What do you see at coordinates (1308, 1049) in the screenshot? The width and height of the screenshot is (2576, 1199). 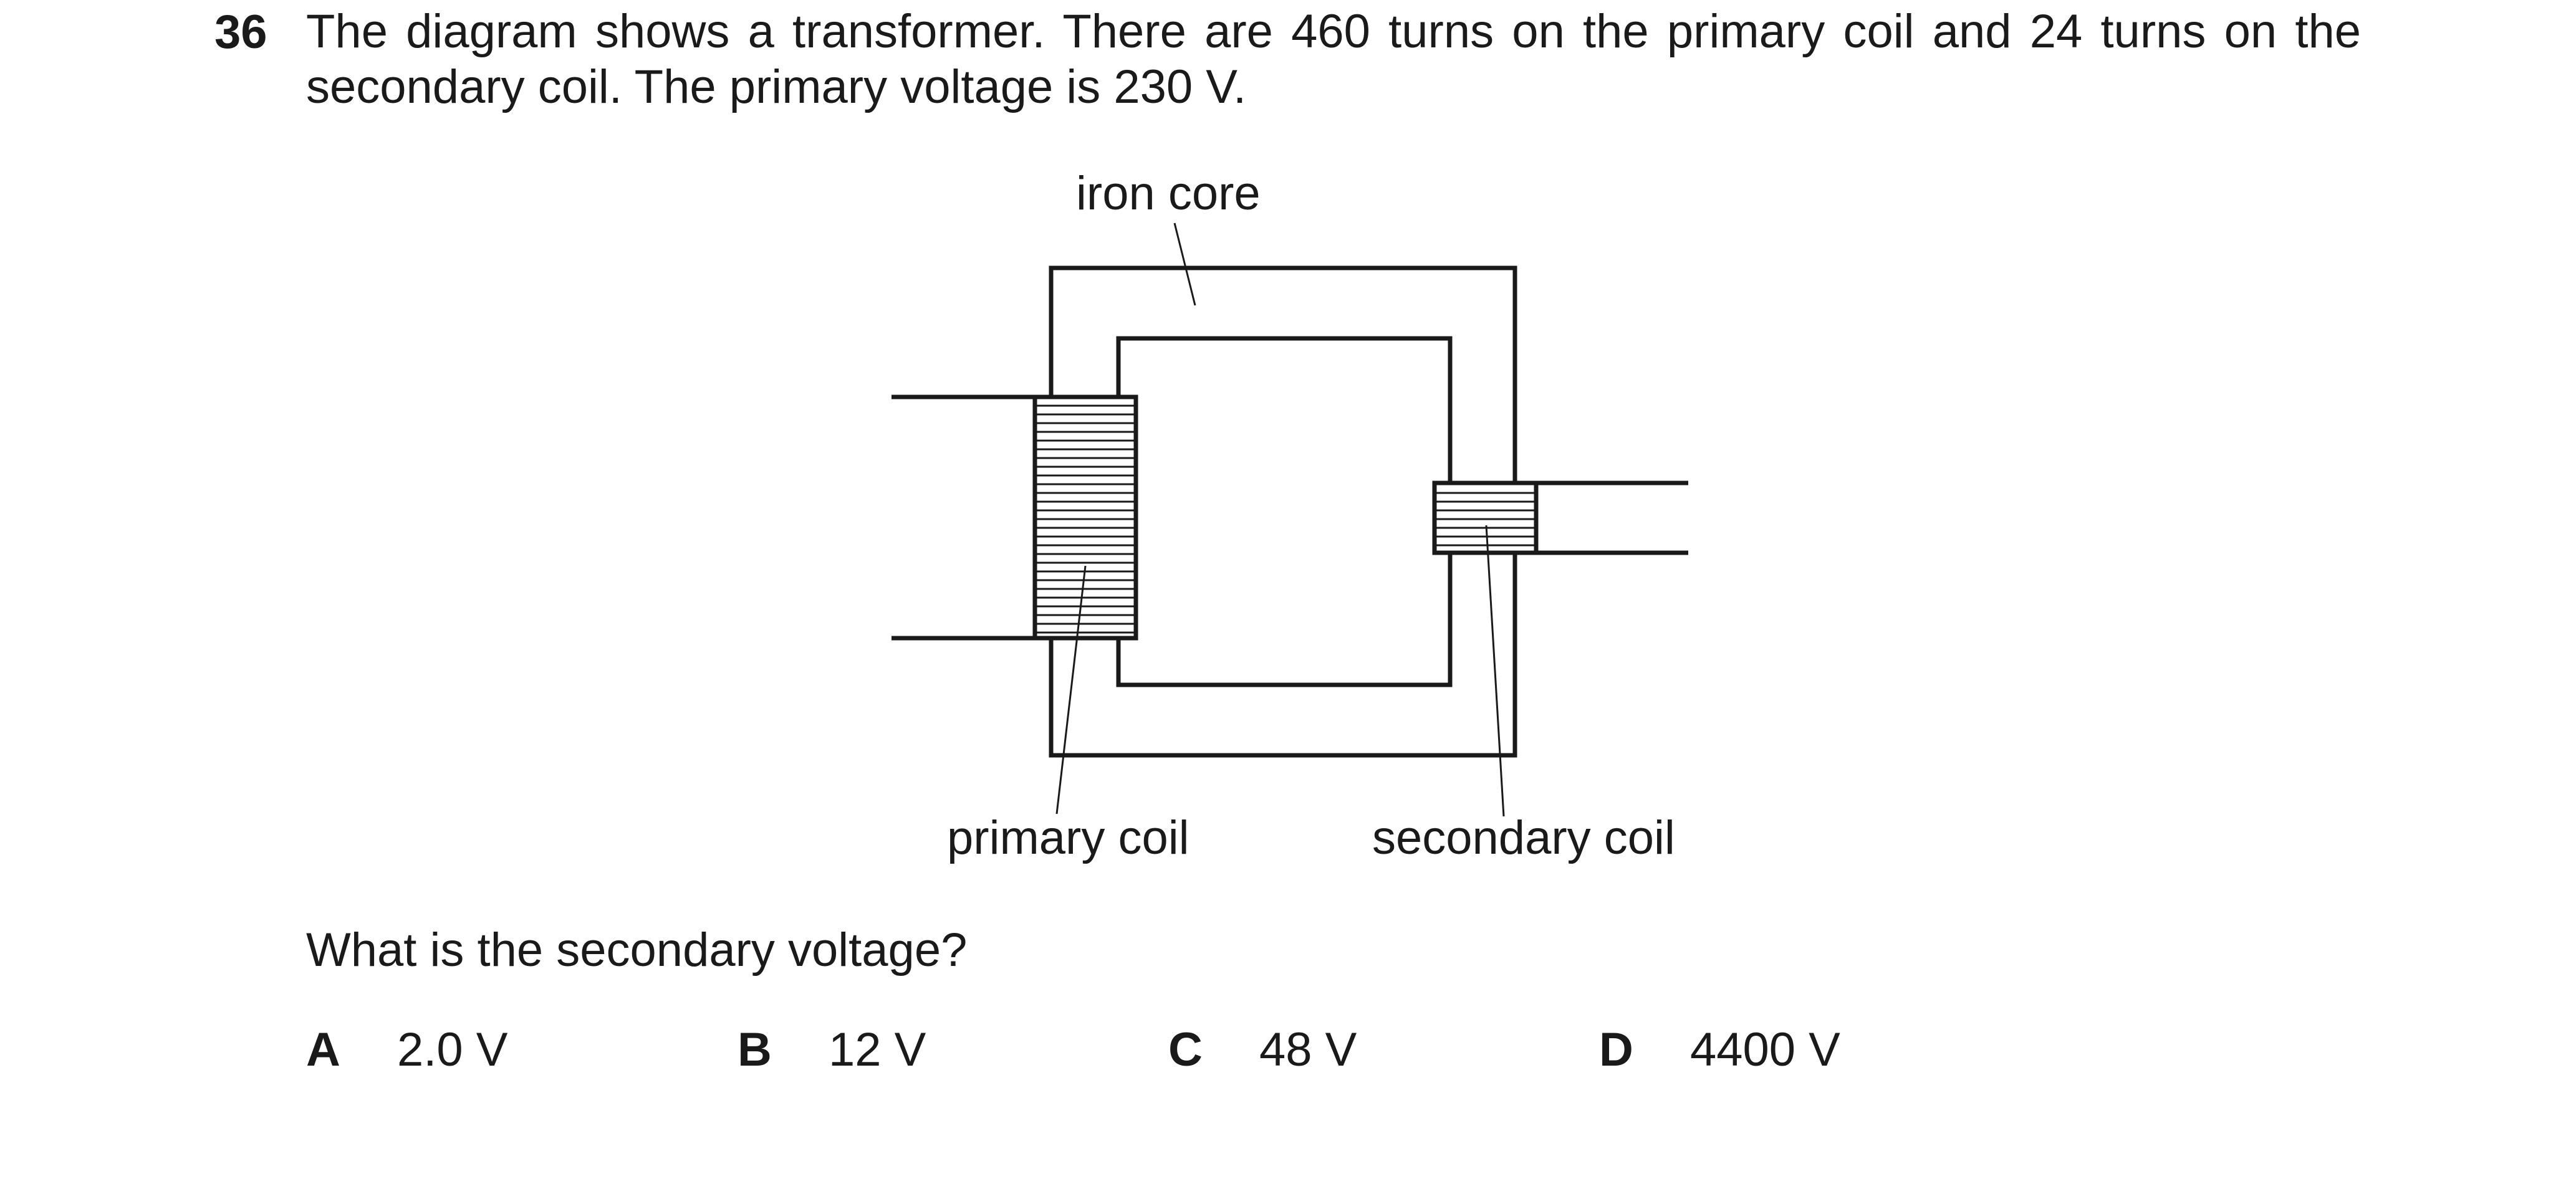 I see `option-c-value: 48 V` at bounding box center [1308, 1049].